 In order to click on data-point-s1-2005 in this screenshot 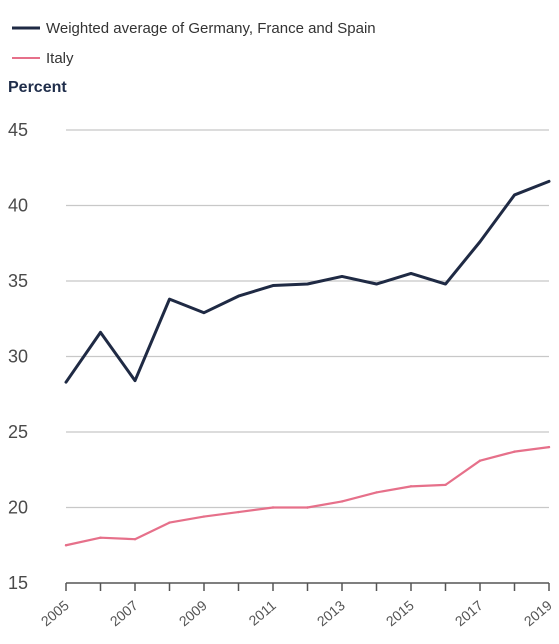, I will do `click(66, 545)`.